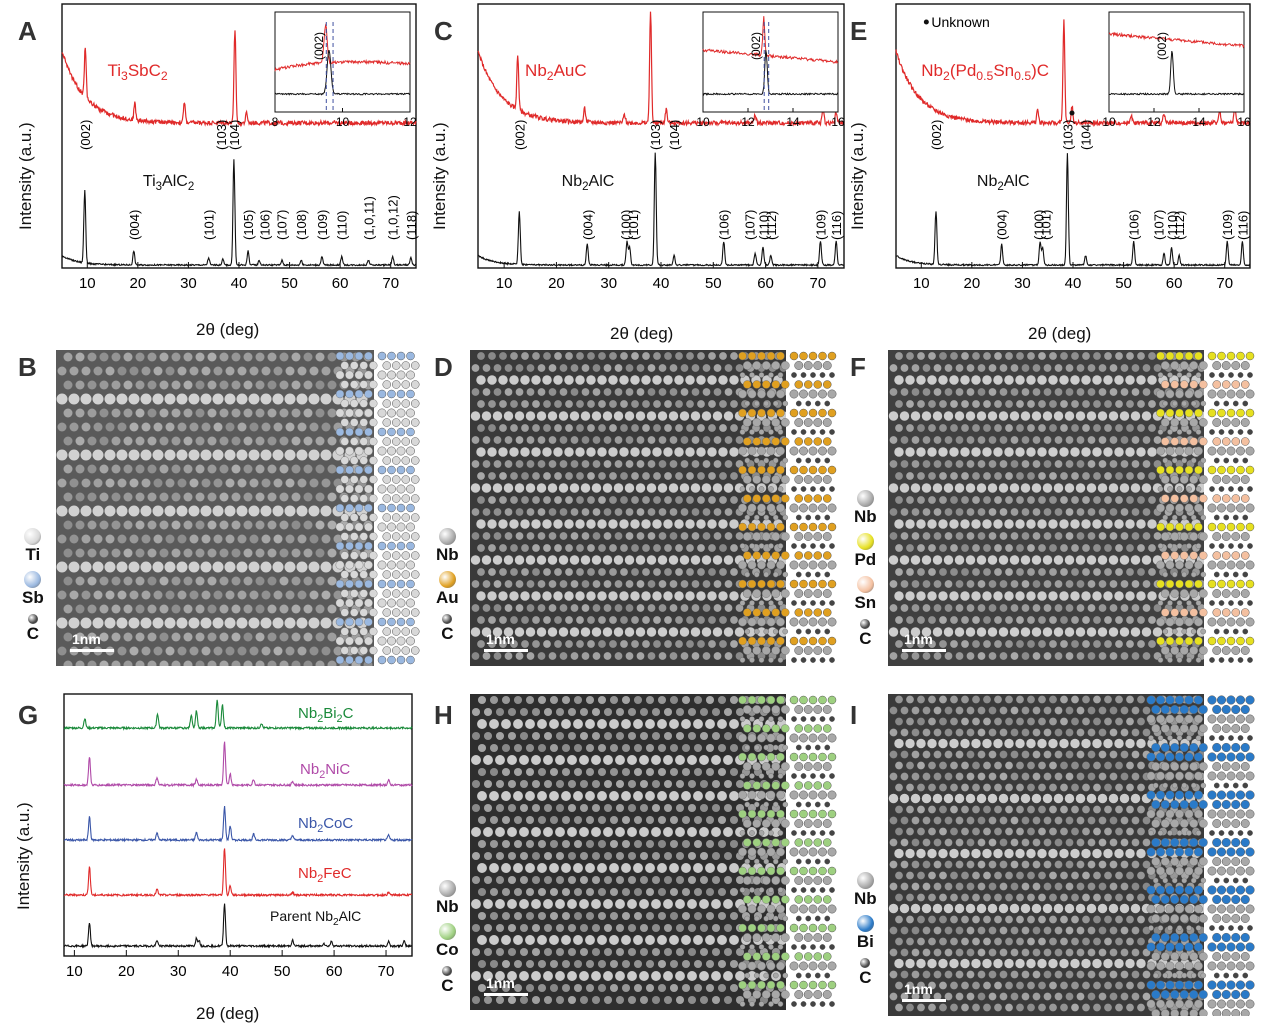  Describe the element at coordinates (1162, 46) in the screenshot. I see `inset-peak-label: (002)` at that location.